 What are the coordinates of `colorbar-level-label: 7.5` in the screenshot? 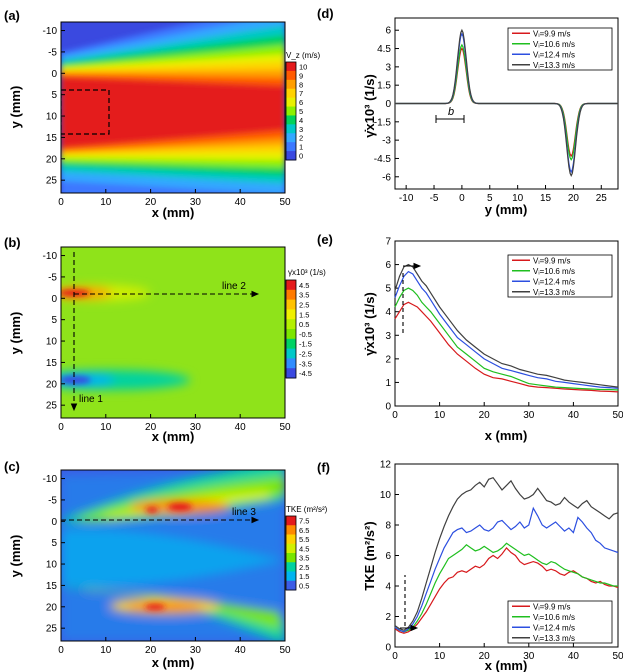 It's located at (304, 521).